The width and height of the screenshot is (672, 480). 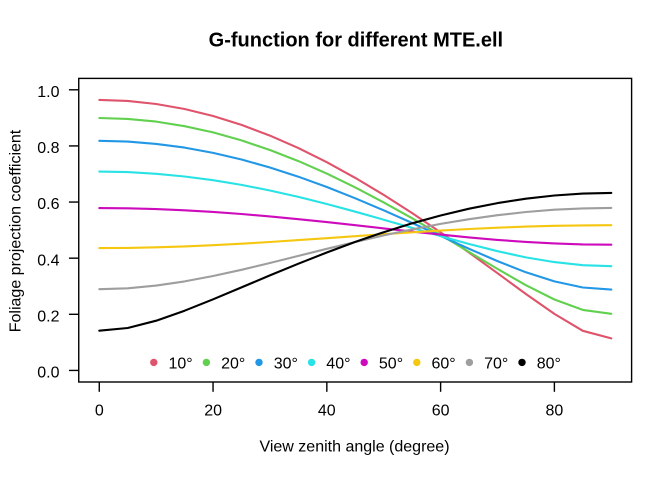 What do you see at coordinates (327, 411) in the screenshot?
I see `svg-text: 40` at bounding box center [327, 411].